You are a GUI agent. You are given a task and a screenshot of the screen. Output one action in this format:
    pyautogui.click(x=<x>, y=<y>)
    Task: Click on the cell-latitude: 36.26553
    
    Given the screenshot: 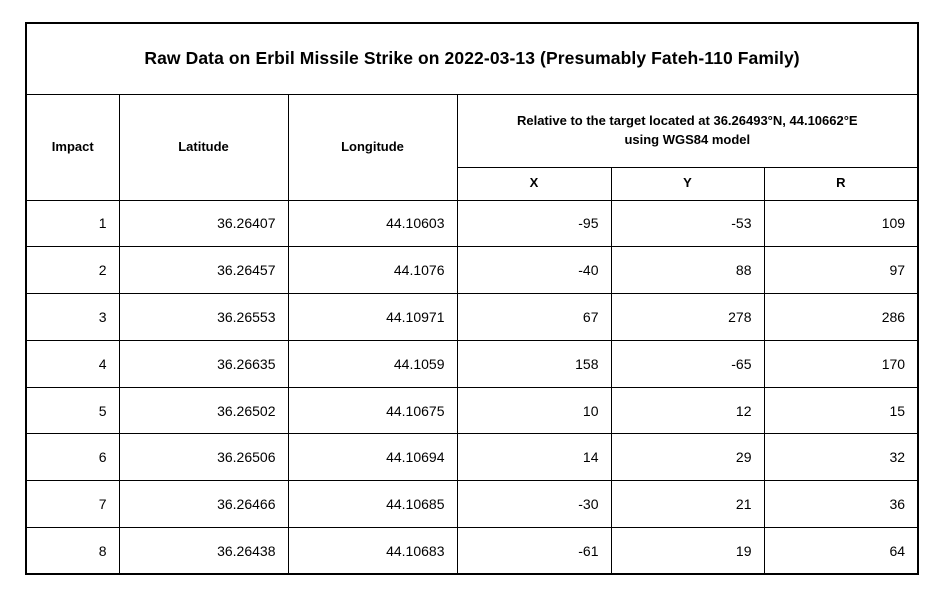 What is the action you would take?
    pyautogui.click(x=203, y=317)
    